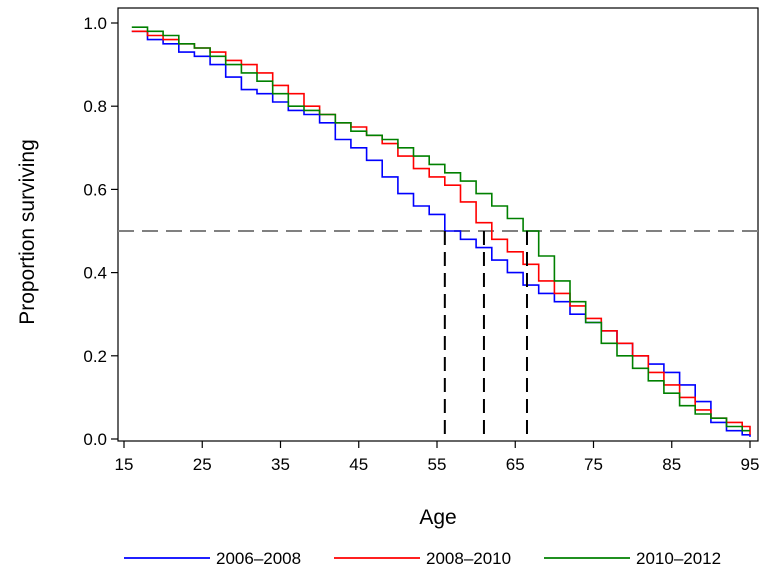 The height and width of the screenshot is (582, 776). What do you see at coordinates (95, 356) in the screenshot?
I see `y-tick-label: 0.2` at bounding box center [95, 356].